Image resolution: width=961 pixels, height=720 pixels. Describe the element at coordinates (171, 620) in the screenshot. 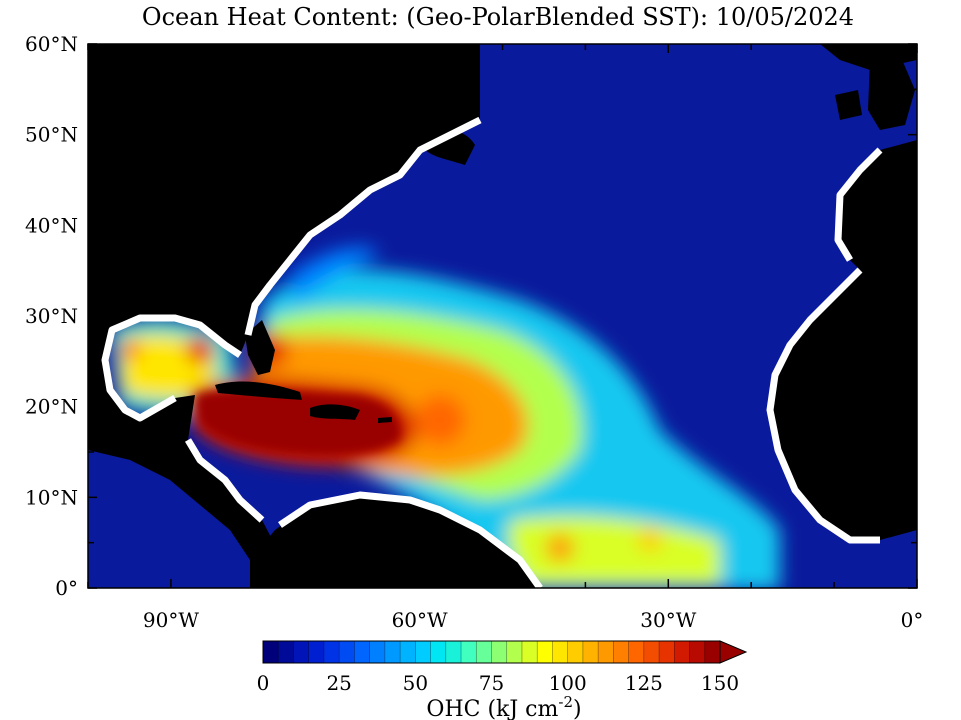

I see `lon-tick-label: 90°W` at that location.